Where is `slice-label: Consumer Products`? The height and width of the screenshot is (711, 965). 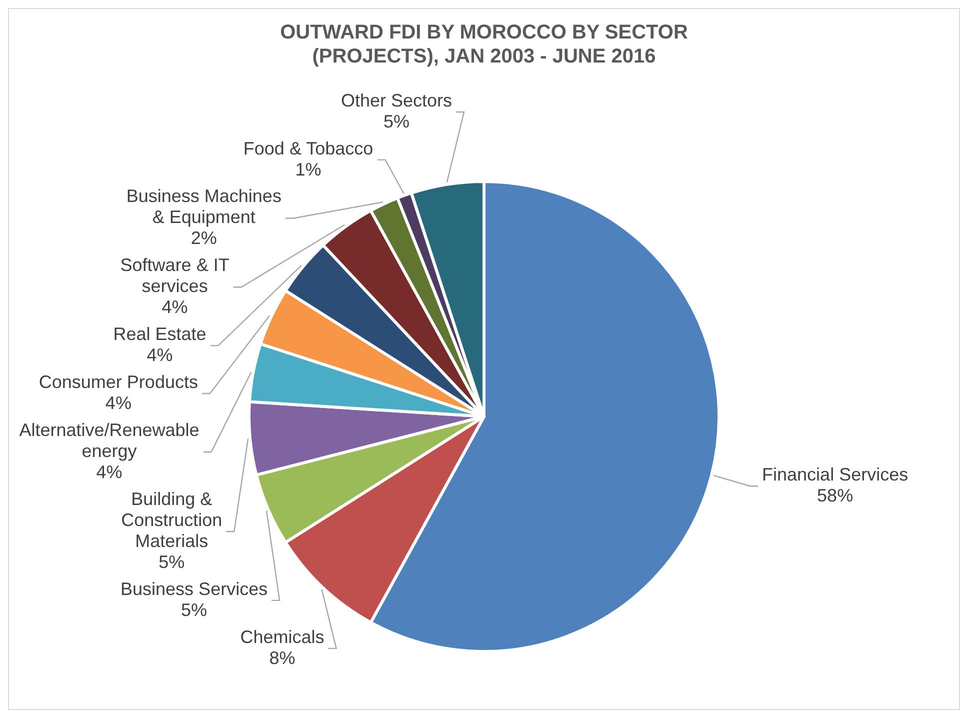 slice-label: Consumer Products is located at coordinates (118, 382).